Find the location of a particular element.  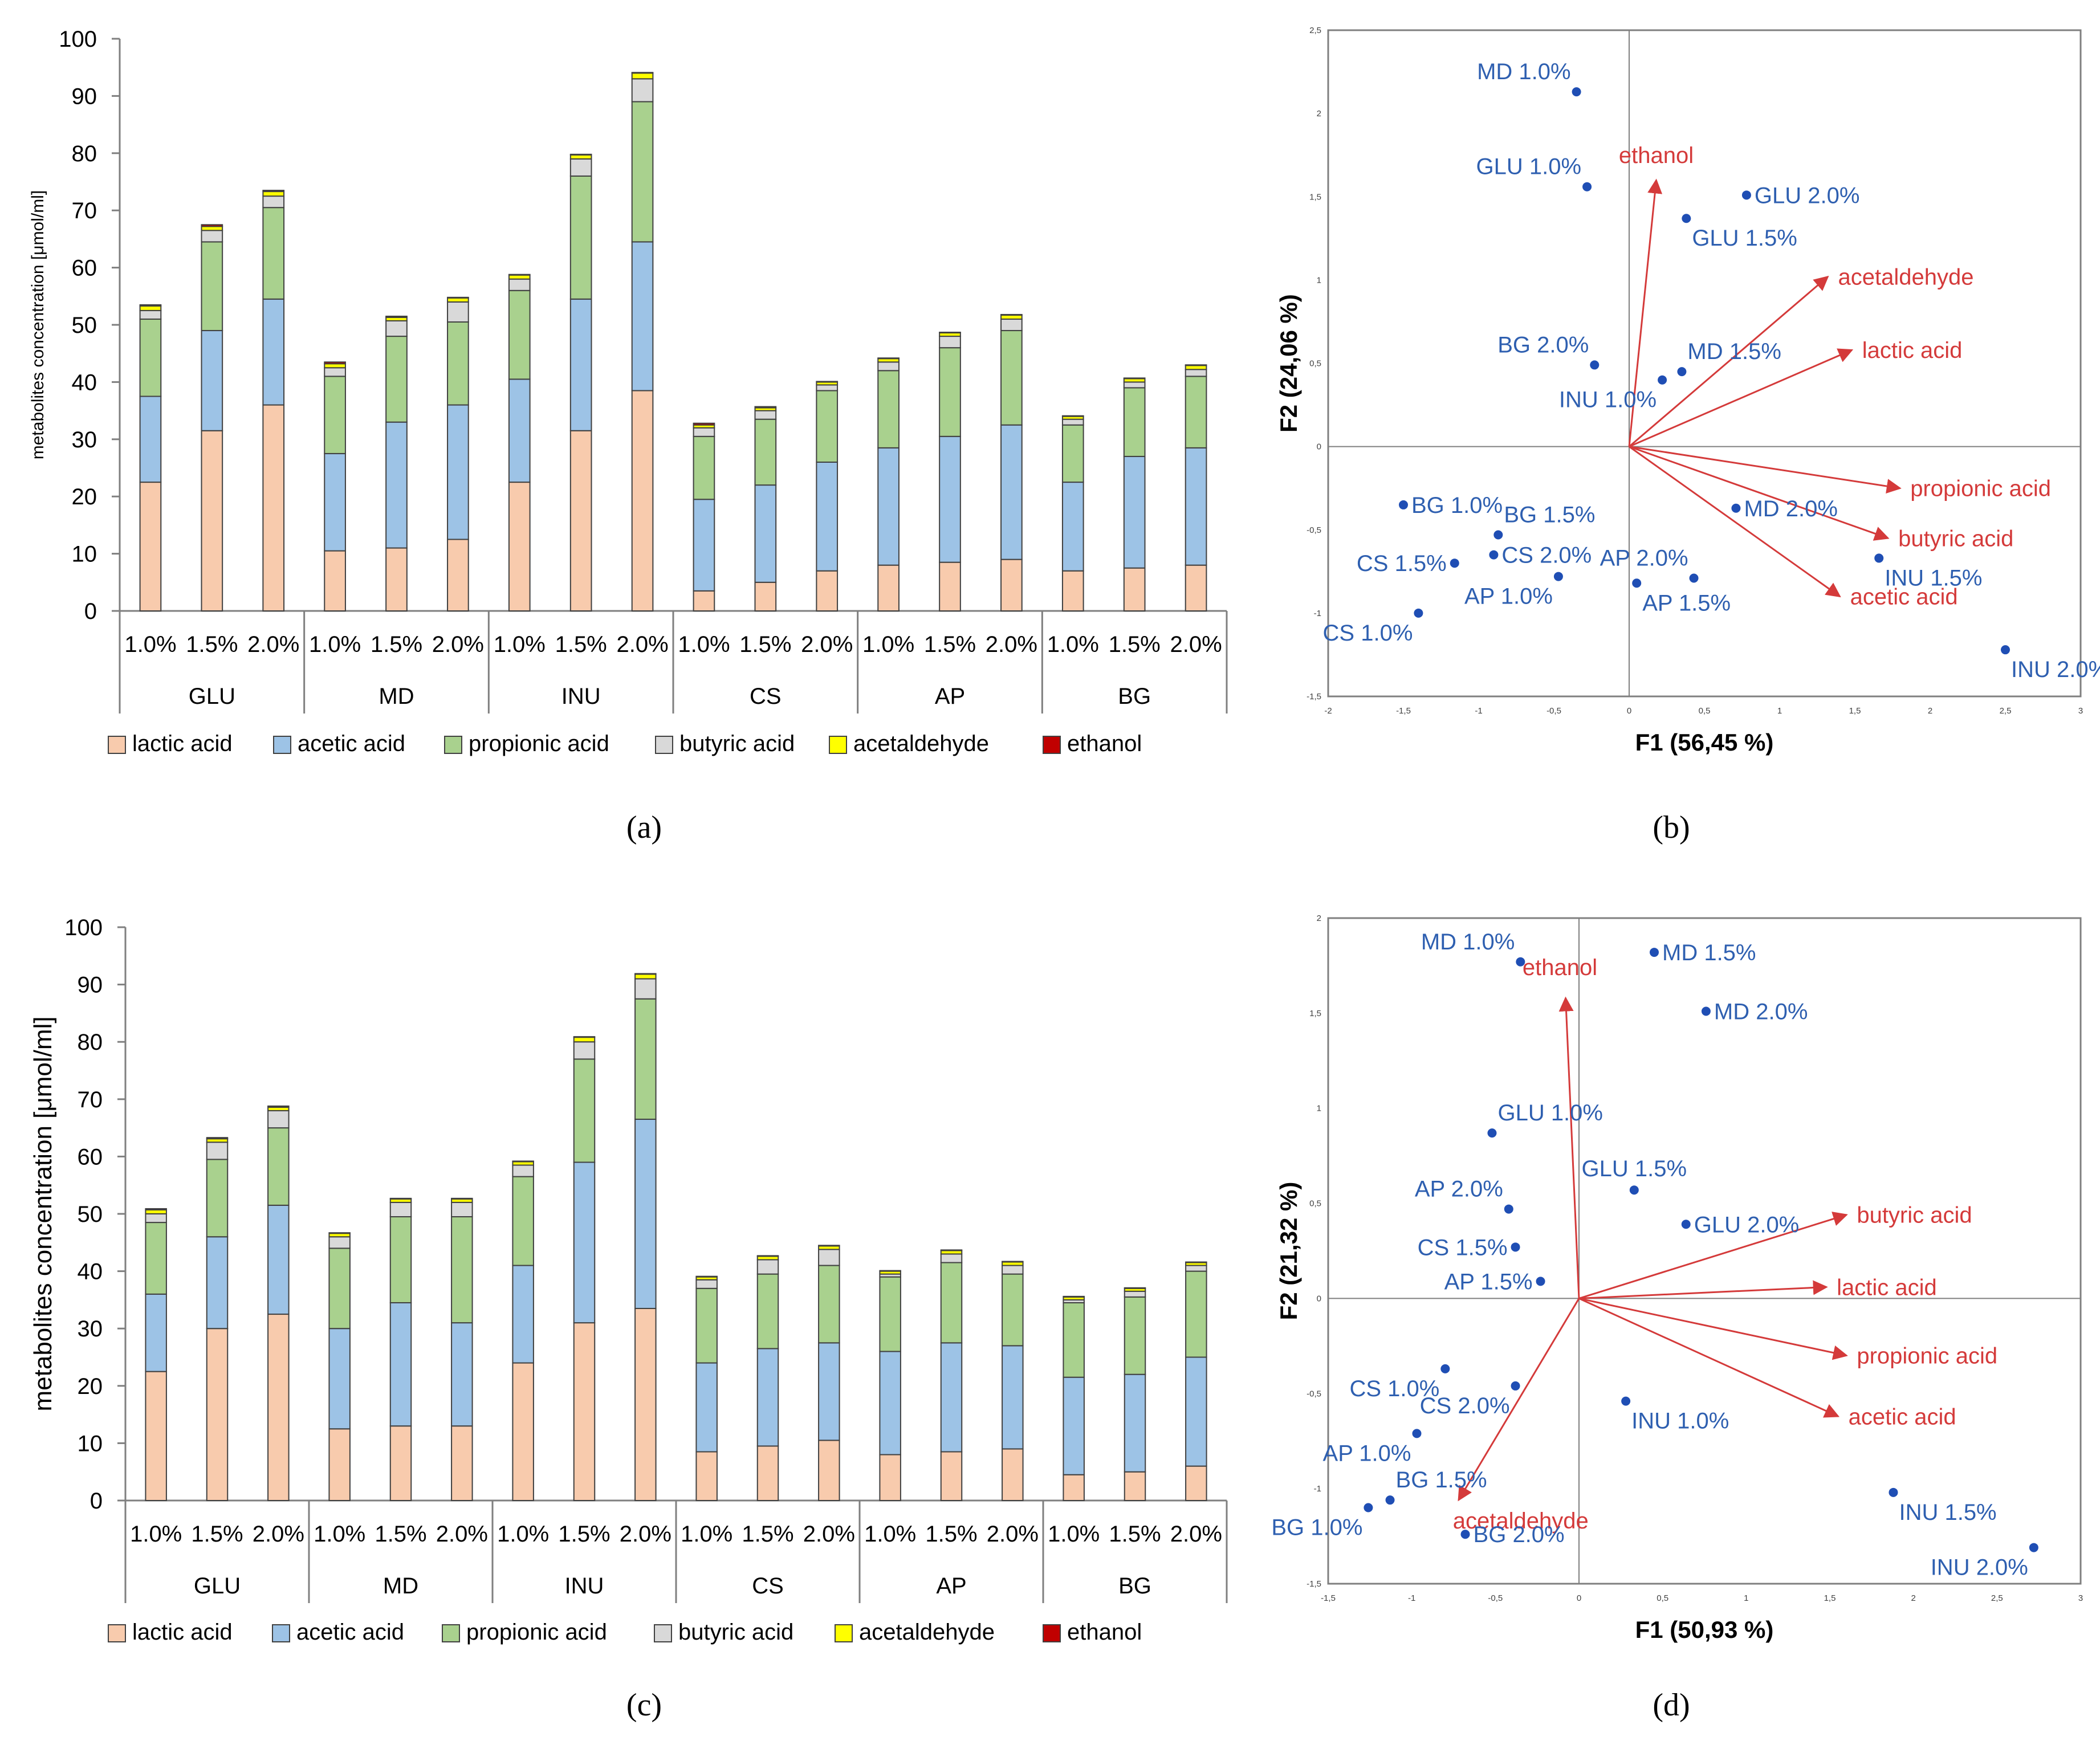

vector-label-acetaldehyde: acetaldehyde is located at coordinates (1905, 277).